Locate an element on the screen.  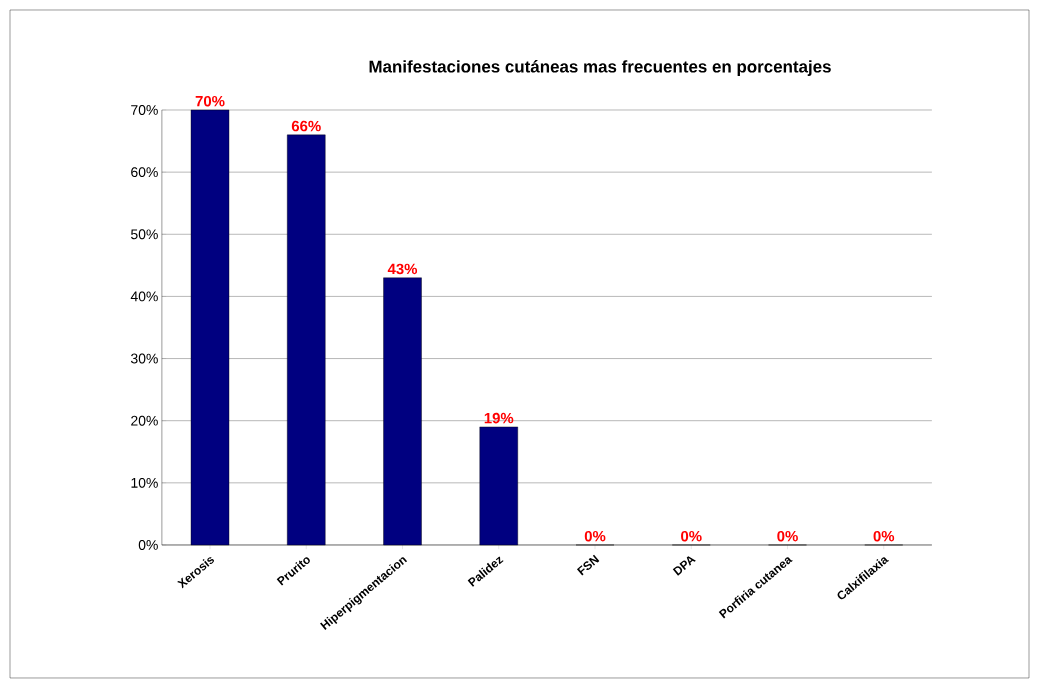
data-label: 43% is located at coordinates (402, 269).